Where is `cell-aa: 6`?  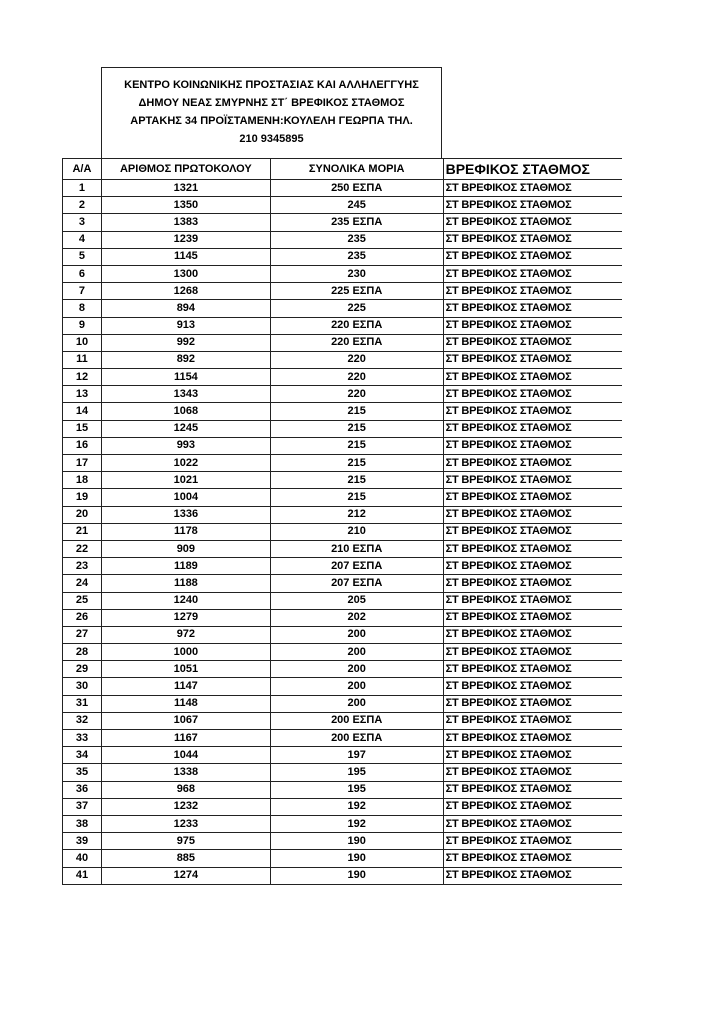 cell-aa: 6 is located at coordinates (82, 274).